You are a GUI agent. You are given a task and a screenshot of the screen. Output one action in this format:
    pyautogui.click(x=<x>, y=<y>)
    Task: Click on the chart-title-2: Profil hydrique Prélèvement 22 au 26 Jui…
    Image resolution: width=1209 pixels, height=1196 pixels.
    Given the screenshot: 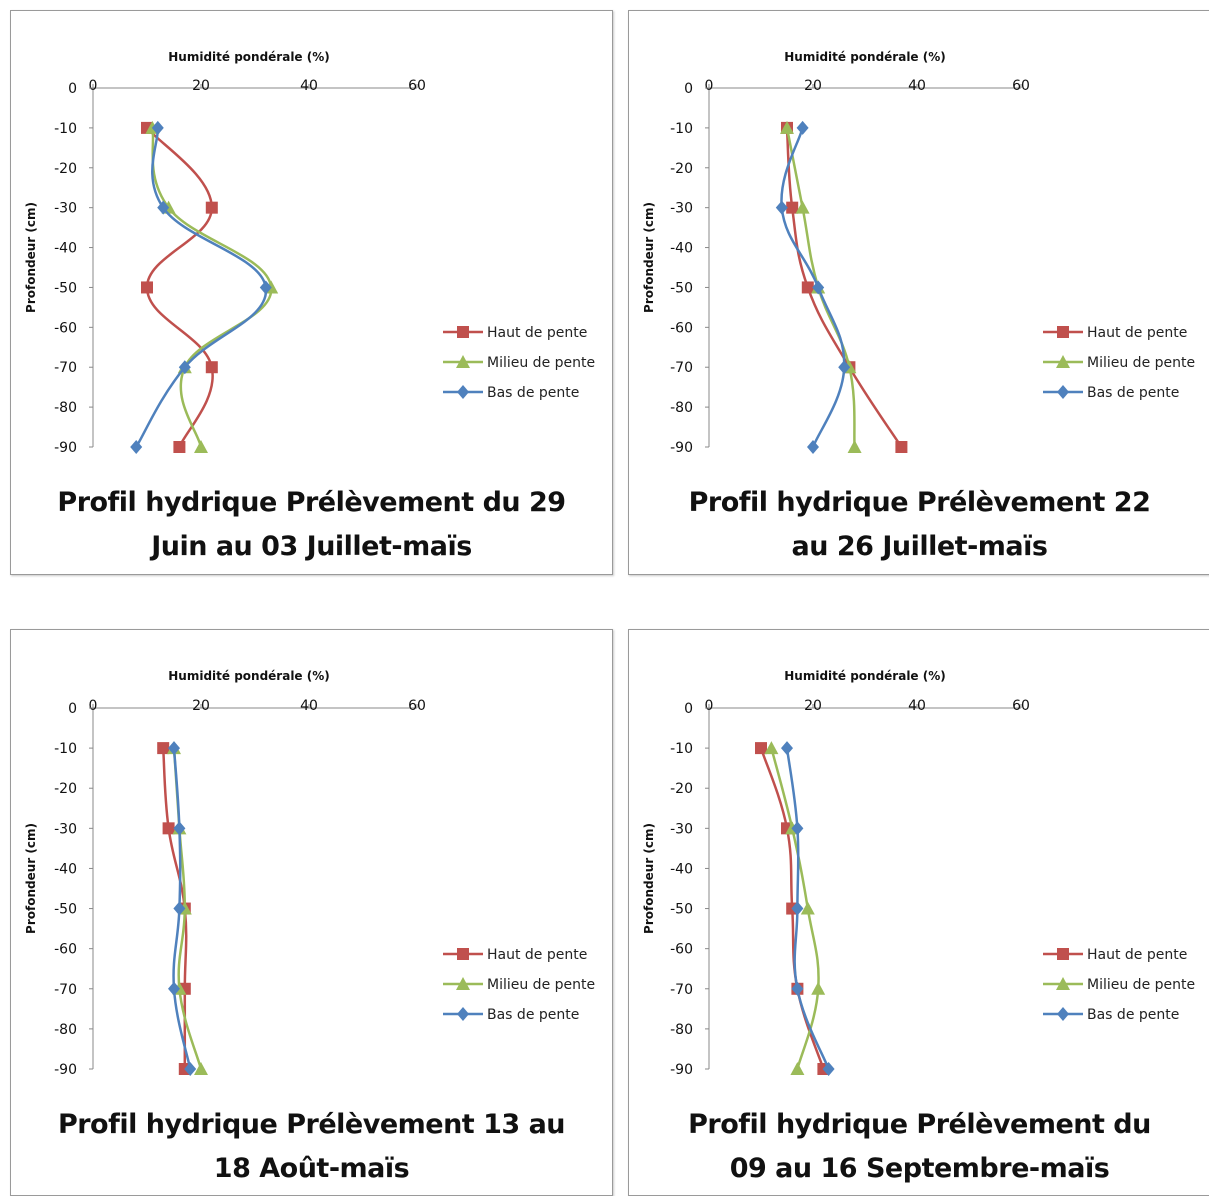 What is the action you would take?
    pyautogui.click(x=919, y=524)
    